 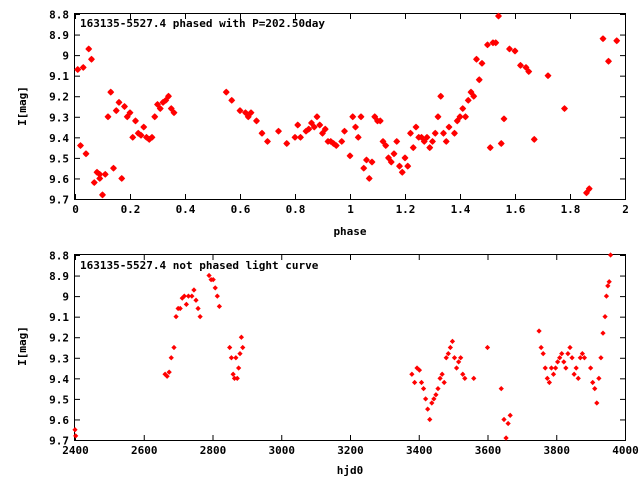 What do you see at coordinates (65, 297) in the screenshot?
I see `y-tick-label: 9` at bounding box center [65, 297].